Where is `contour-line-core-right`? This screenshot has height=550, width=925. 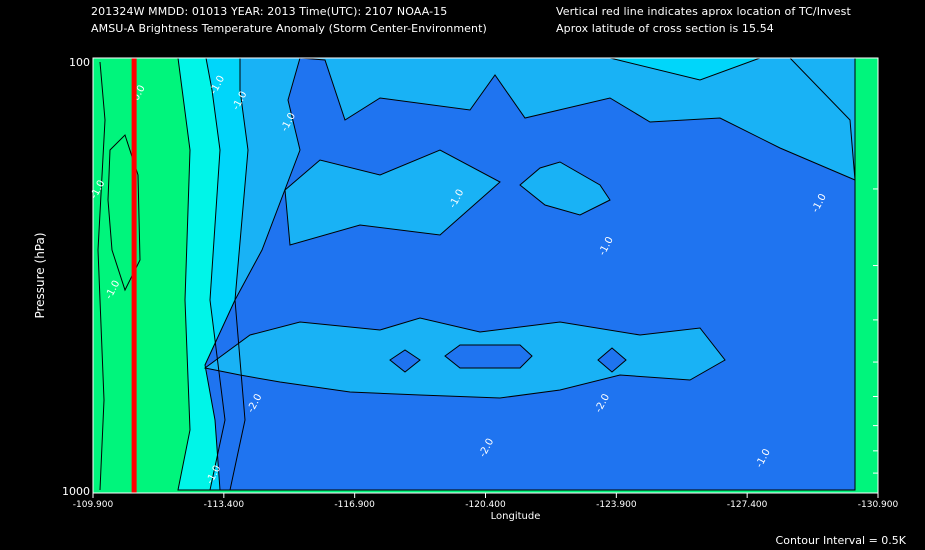 contour-line-core-right is located at coordinates (612, 360).